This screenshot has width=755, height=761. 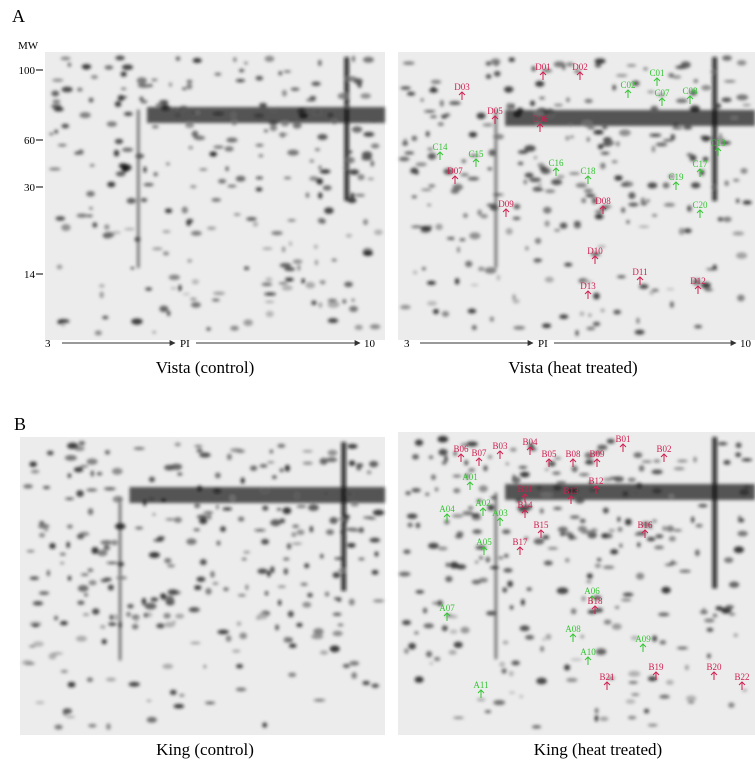 What do you see at coordinates (690, 91) in the screenshot?
I see `spot-label: C08` at bounding box center [690, 91].